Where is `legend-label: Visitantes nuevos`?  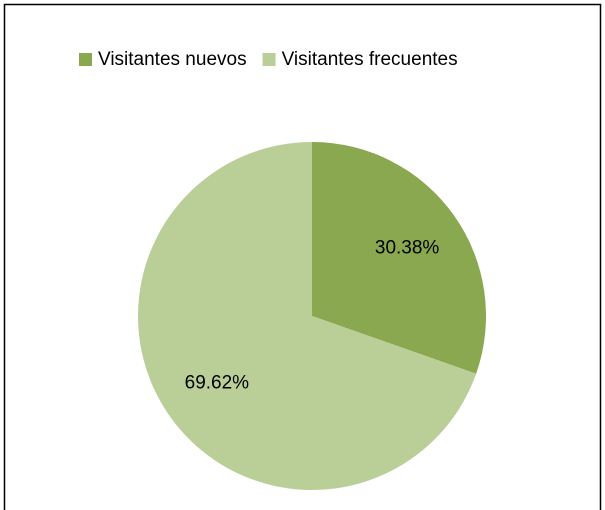 legend-label: Visitantes nuevos is located at coordinates (172, 59).